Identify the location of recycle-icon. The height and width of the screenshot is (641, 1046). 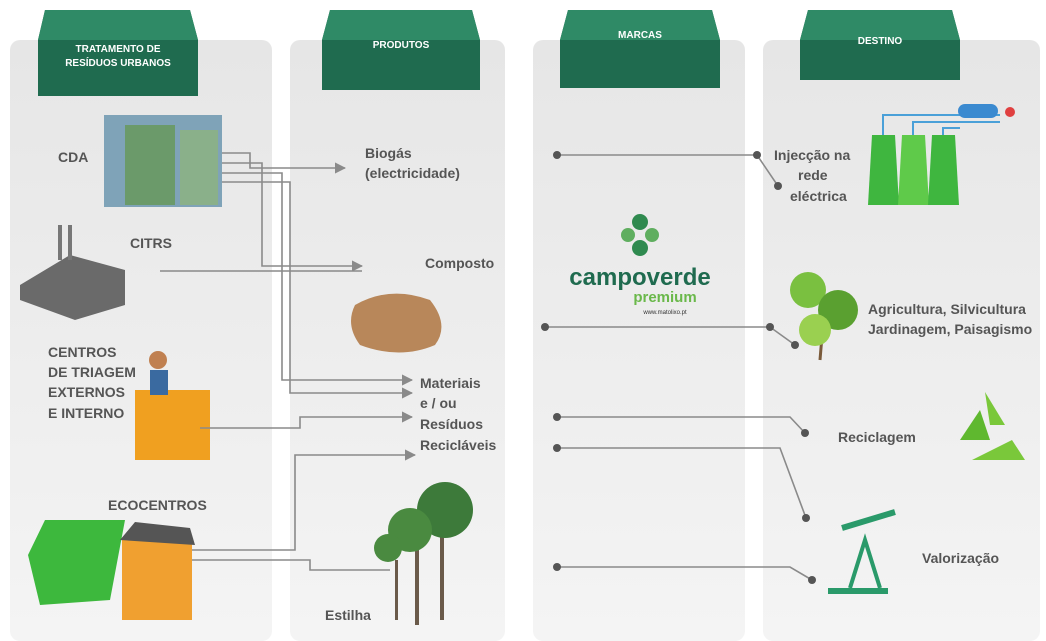
(992, 426).